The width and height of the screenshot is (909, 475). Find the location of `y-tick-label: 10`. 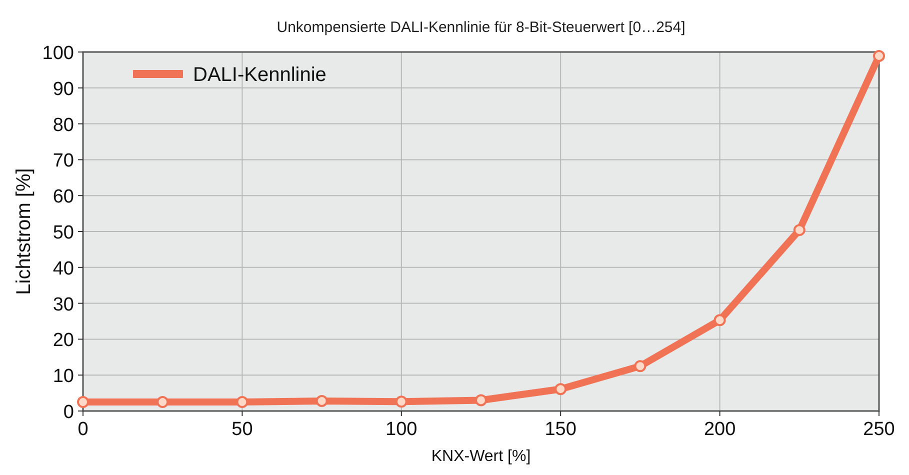

y-tick-label: 10 is located at coordinates (63, 377).